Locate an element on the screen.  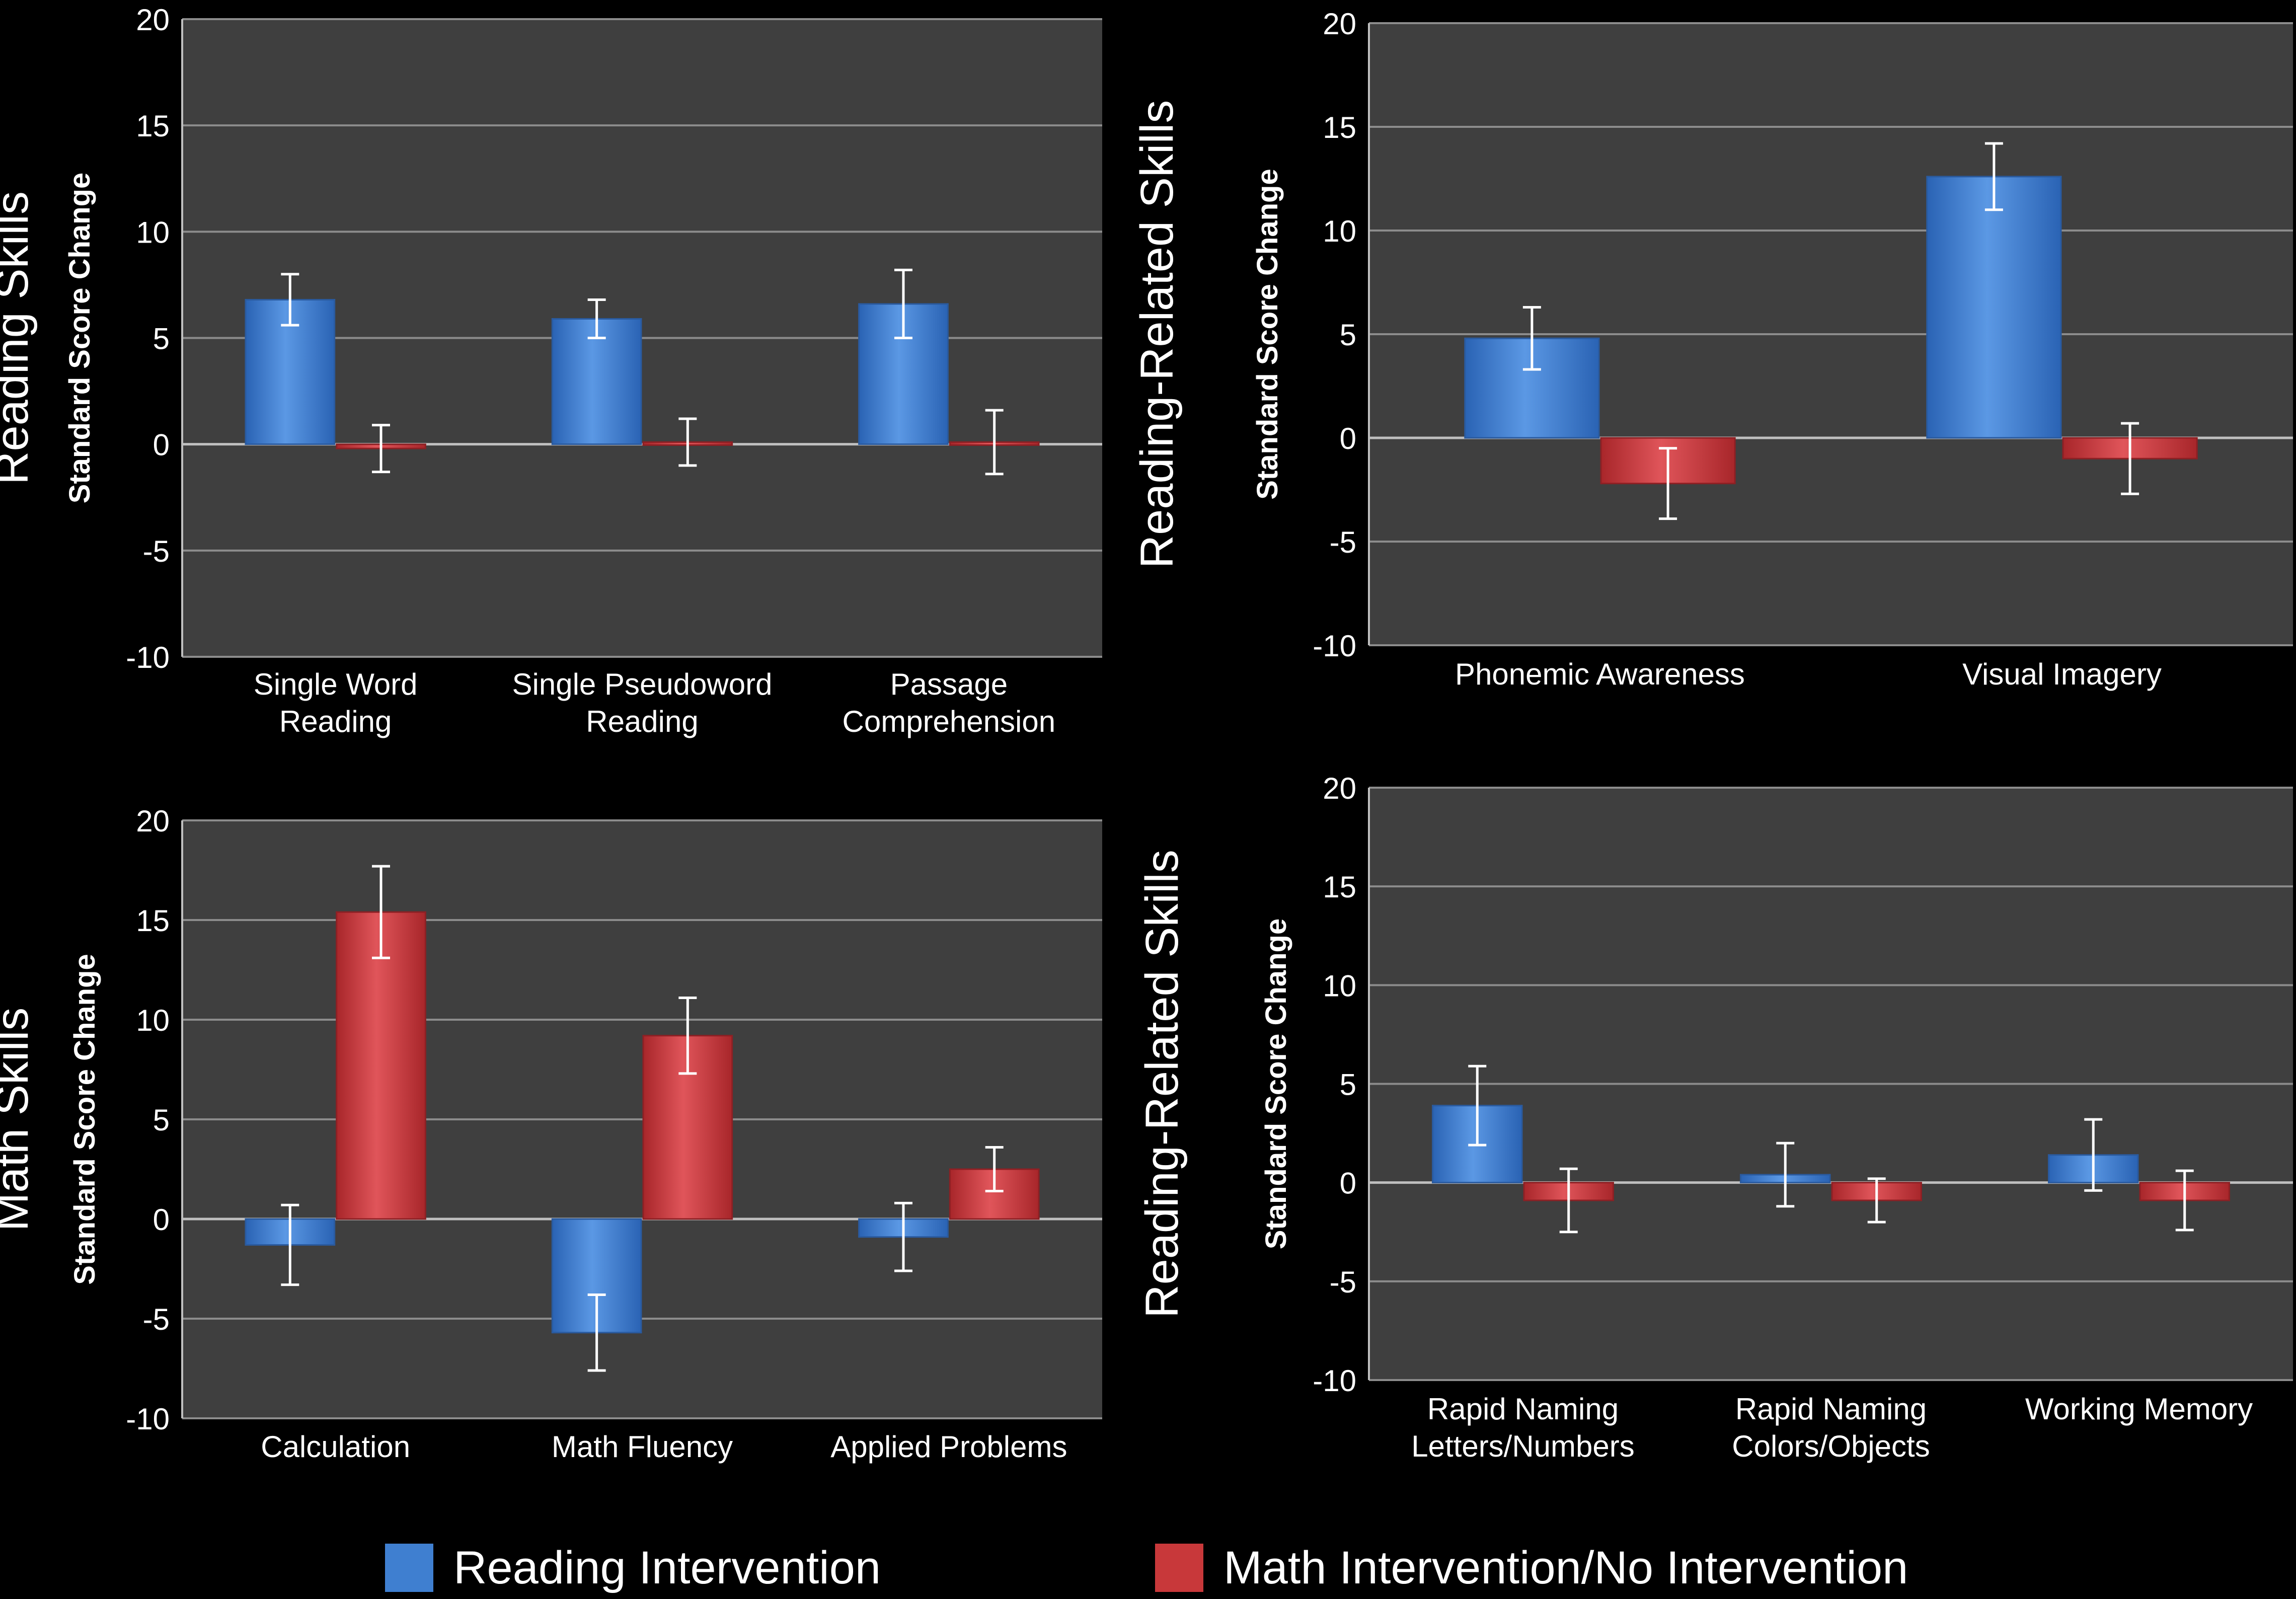
category-label: Calculation is located at coordinates (335, 1447).